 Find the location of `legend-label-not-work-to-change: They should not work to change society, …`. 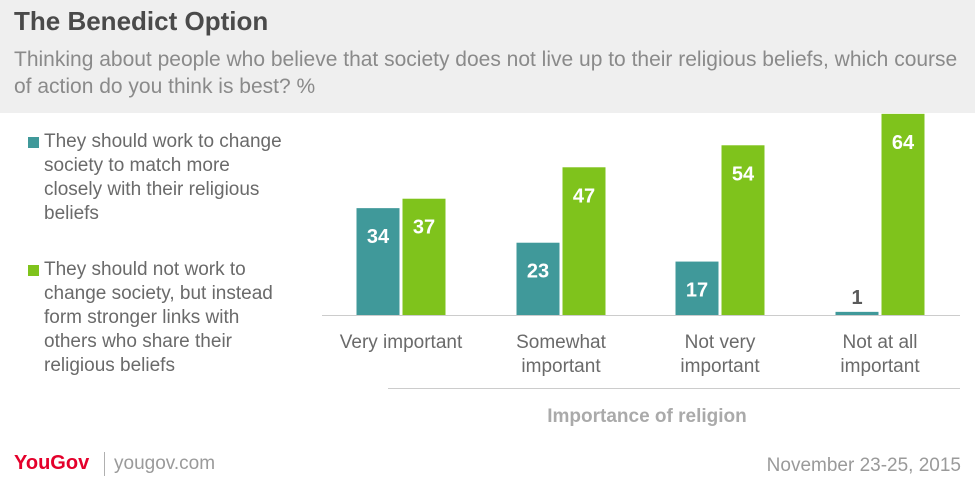

legend-label-not-work-to-change: They should not work to change society, … is located at coordinates (158, 317).